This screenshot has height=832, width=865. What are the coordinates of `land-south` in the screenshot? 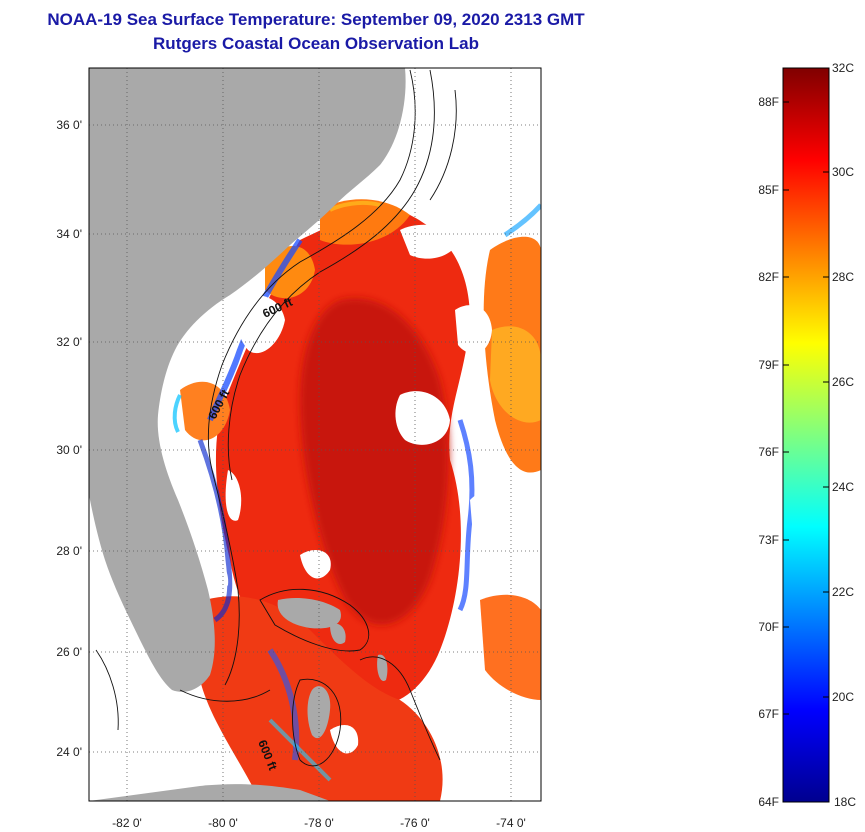 It's located at (209, 792).